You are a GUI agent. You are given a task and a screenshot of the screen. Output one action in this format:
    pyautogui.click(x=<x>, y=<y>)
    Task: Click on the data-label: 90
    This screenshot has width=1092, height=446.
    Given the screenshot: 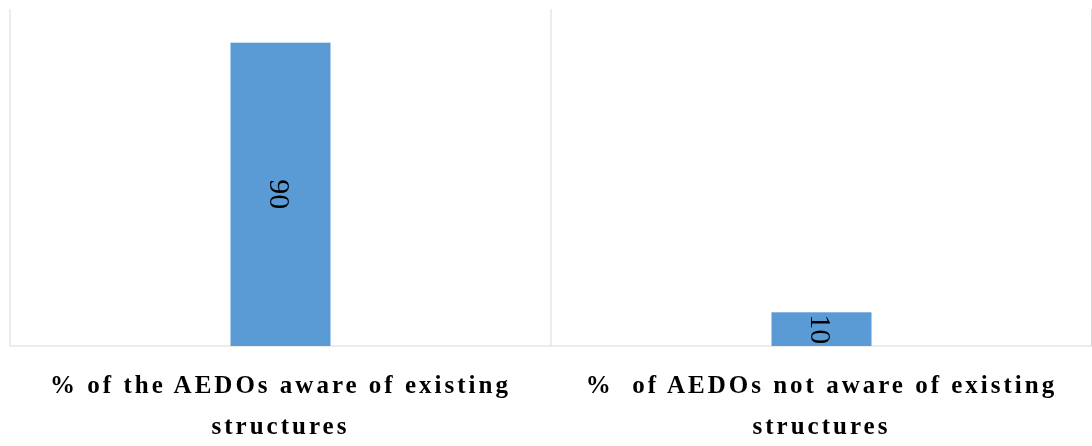 What is the action you would take?
    pyautogui.click(x=280, y=194)
    